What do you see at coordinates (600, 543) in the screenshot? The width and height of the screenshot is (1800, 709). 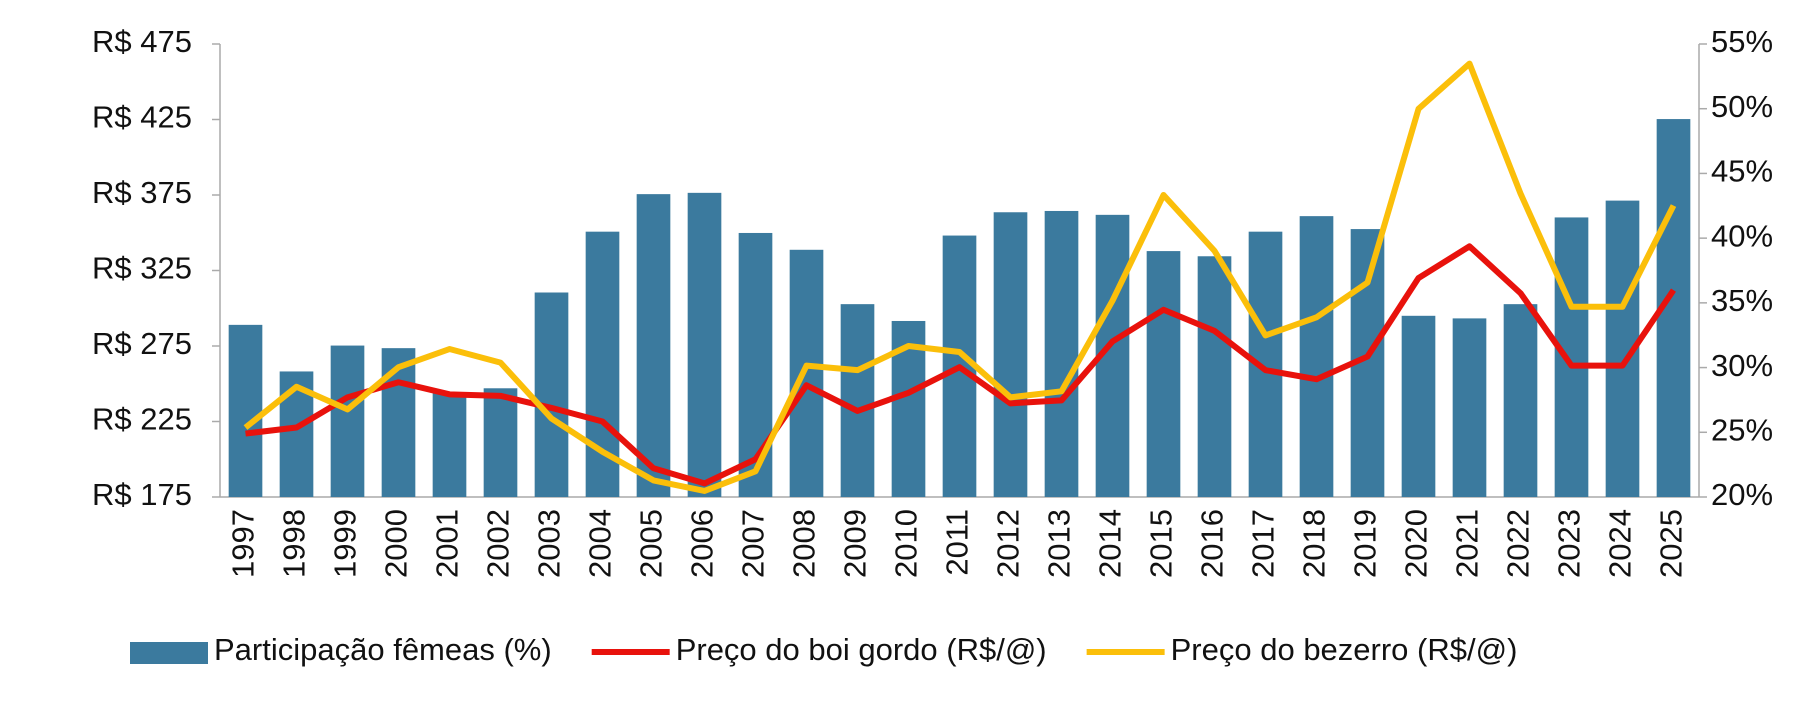 I see `x-tick-label: 2004` at bounding box center [600, 543].